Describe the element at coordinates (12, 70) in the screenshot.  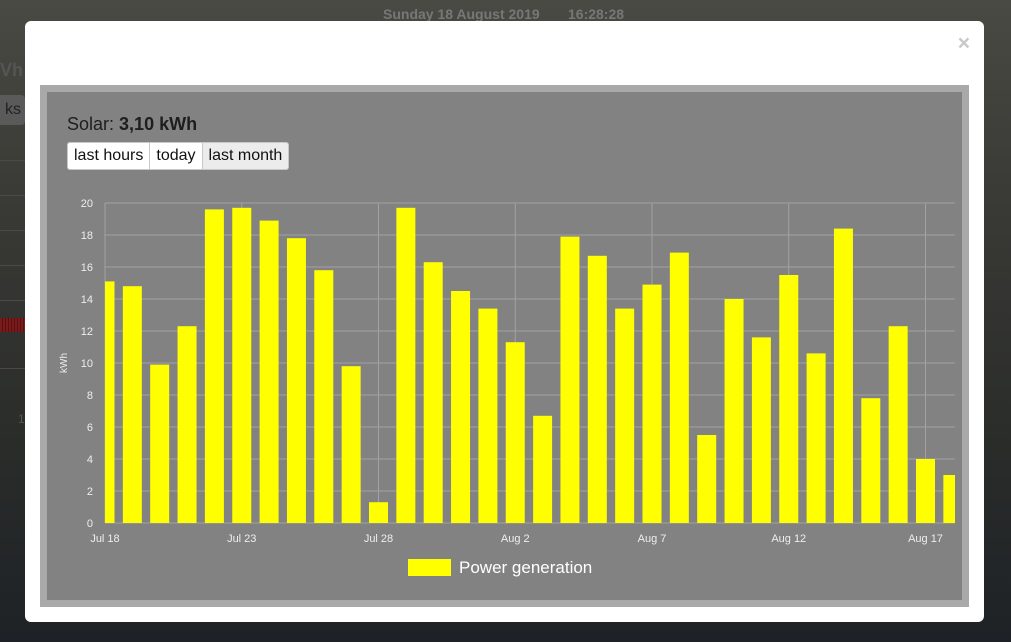
I see `background-unit-text: Vh` at that location.